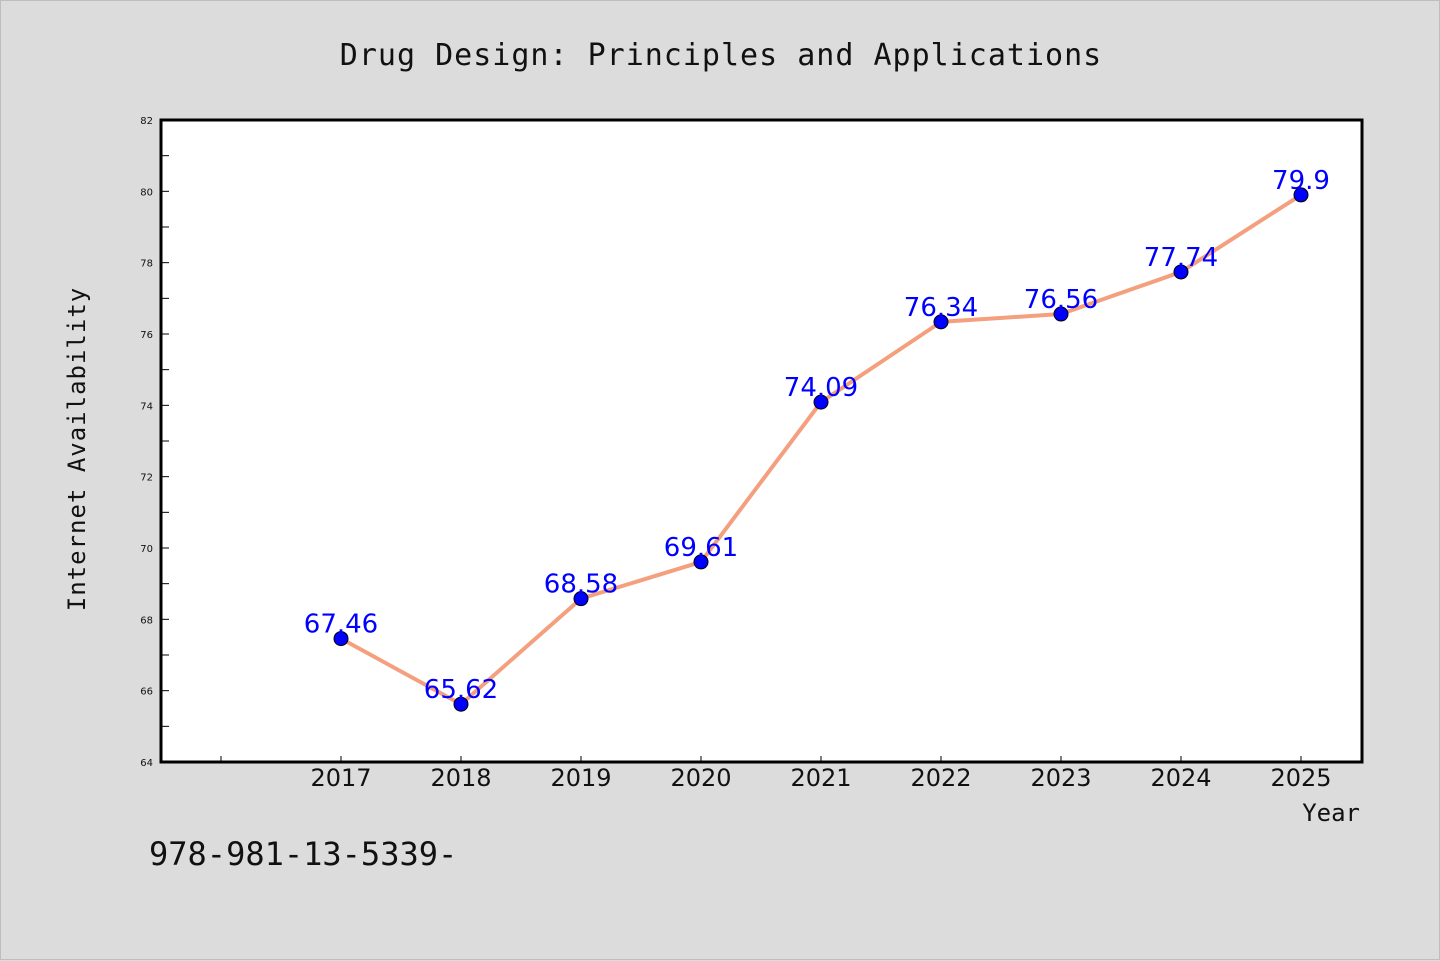  Describe the element at coordinates (1060, 778) in the screenshot. I see `x-tick-label: 2023` at that location.